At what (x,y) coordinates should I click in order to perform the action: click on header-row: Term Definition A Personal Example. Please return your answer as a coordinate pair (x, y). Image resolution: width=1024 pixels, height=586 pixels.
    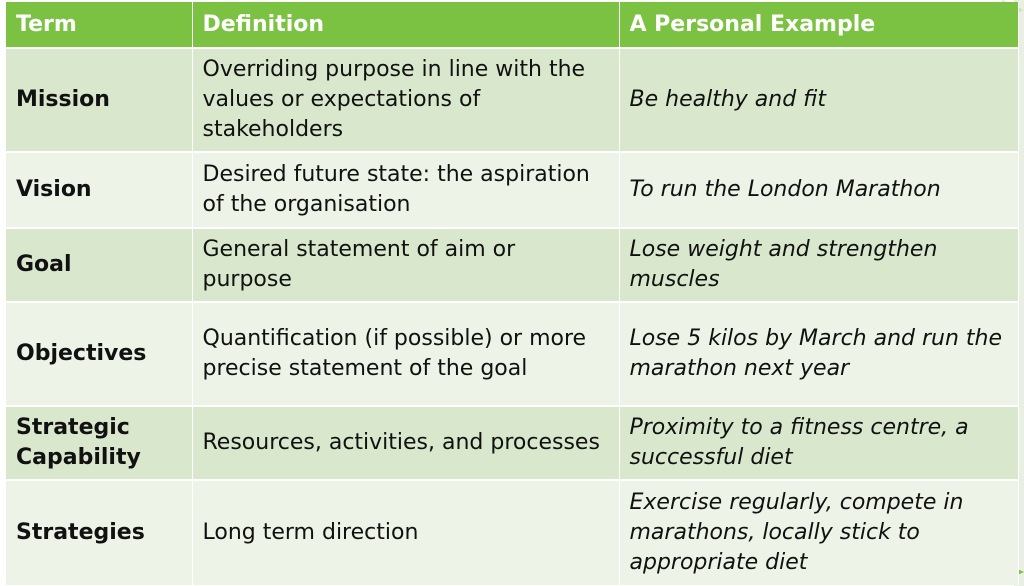
    Looking at the image, I should click on (512, 25).